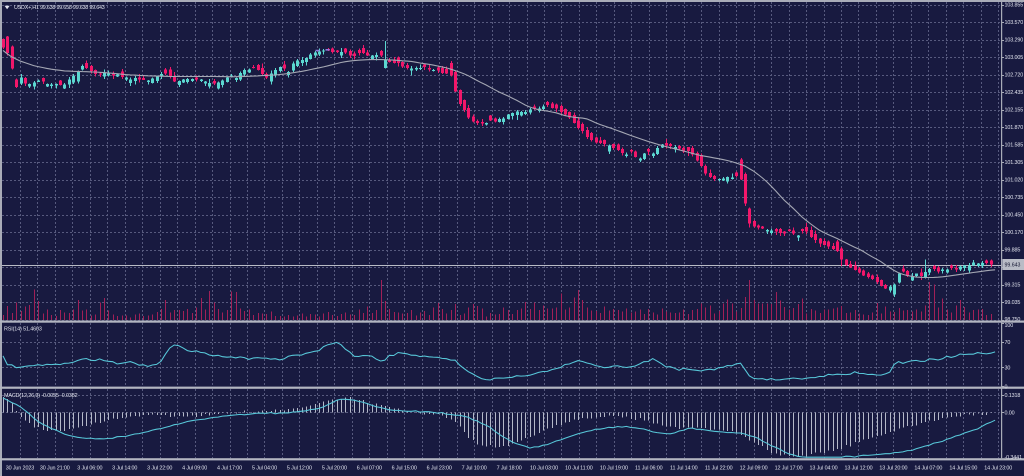 The image size is (1024, 476). Describe the element at coordinates (859, 469) in the screenshot. I see `svg-text: 13 Jul 12:00` at that location.